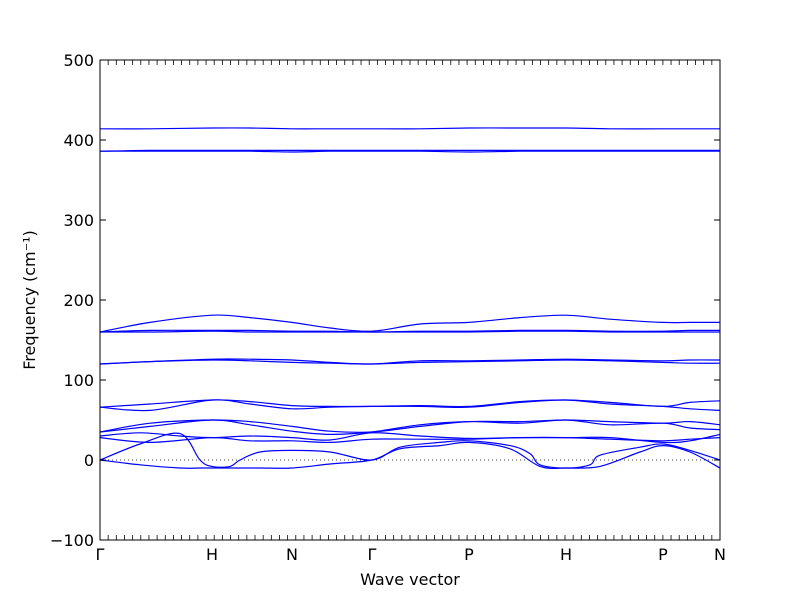  What do you see at coordinates (72, 540) in the screenshot?
I see `y-tick-label: −100` at bounding box center [72, 540].